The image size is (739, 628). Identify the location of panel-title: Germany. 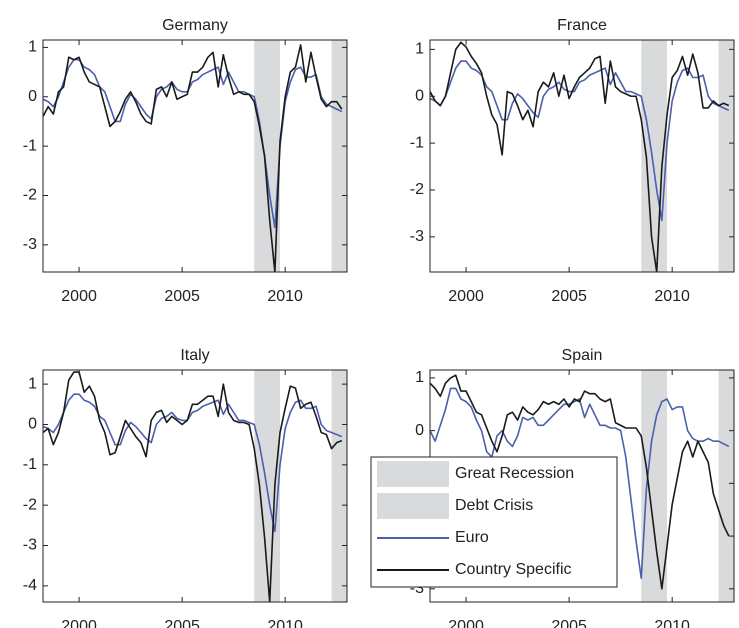
(195, 25).